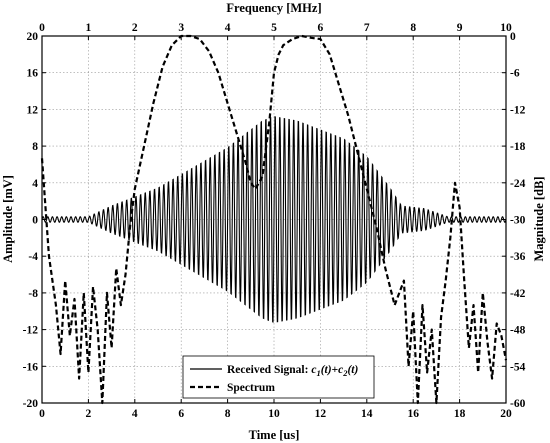 The height and width of the screenshot is (443, 550). What do you see at coordinates (181, 414) in the screenshot?
I see `x-tick-label: 6` at bounding box center [181, 414].